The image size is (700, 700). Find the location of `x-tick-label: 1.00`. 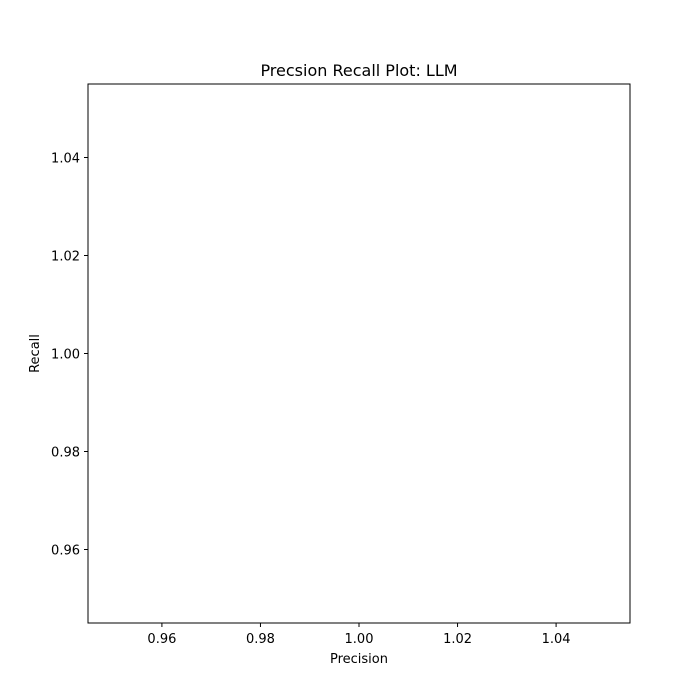

x-tick-label: 1.00 is located at coordinates (359, 639).